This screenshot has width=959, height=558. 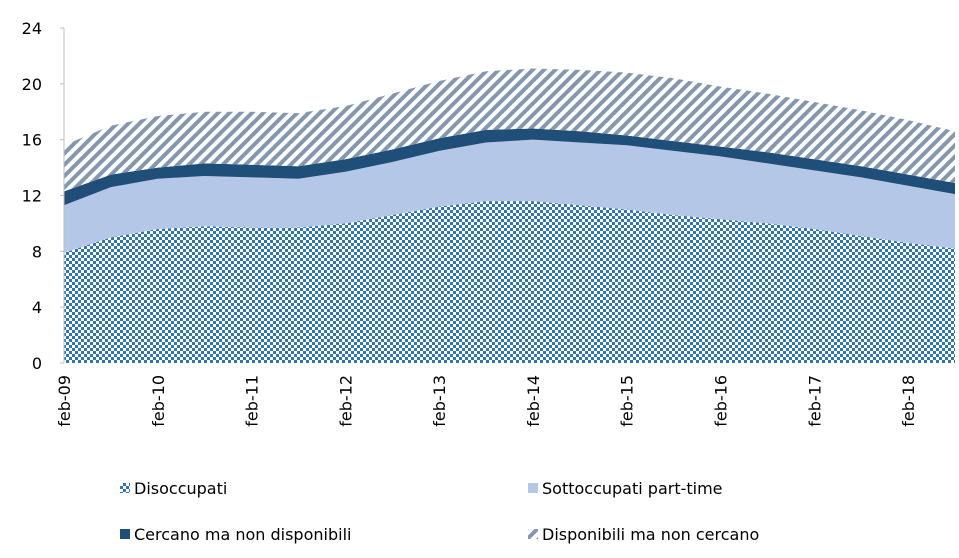 I want to click on x-tick-label: feb-17, so click(x=814, y=401).